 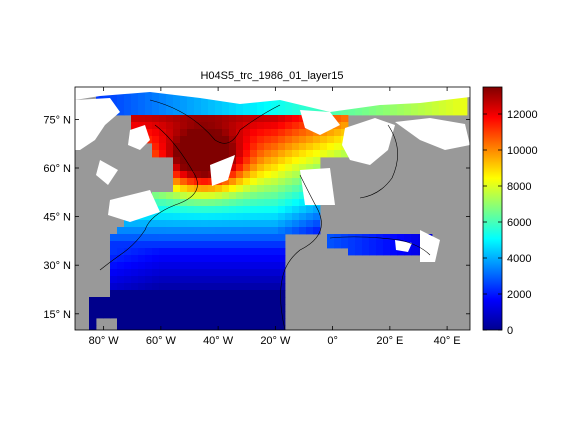 I want to click on x-tick-label: 80° W, so click(x=104, y=341).